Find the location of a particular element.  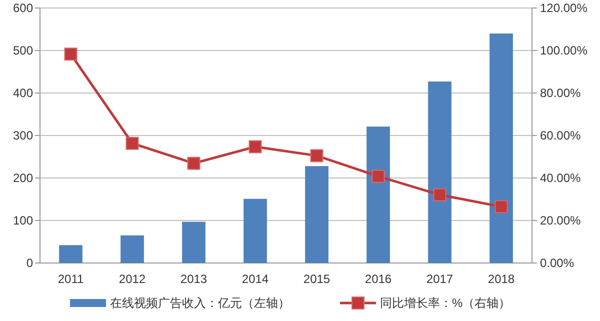

y2-tick-label: 120.00% is located at coordinates (564, 8).